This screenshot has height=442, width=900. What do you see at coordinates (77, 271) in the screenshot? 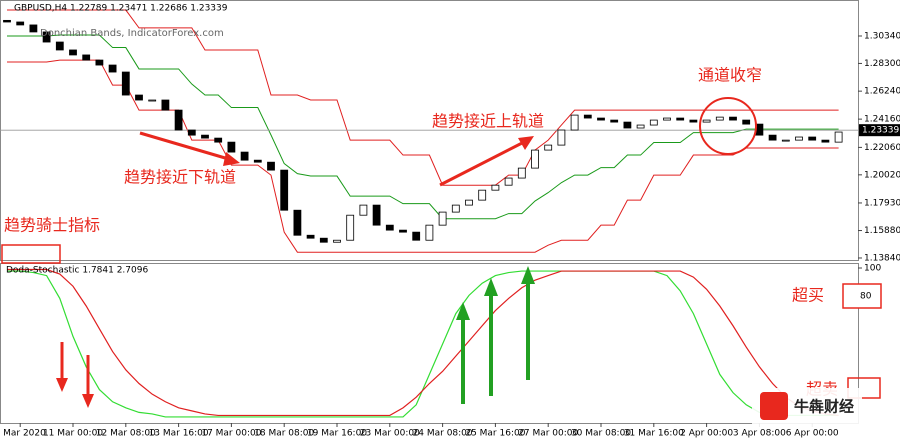
I see `indicator-title: Doda-Stochastic 1.7841 2.7096` at bounding box center [77, 271].